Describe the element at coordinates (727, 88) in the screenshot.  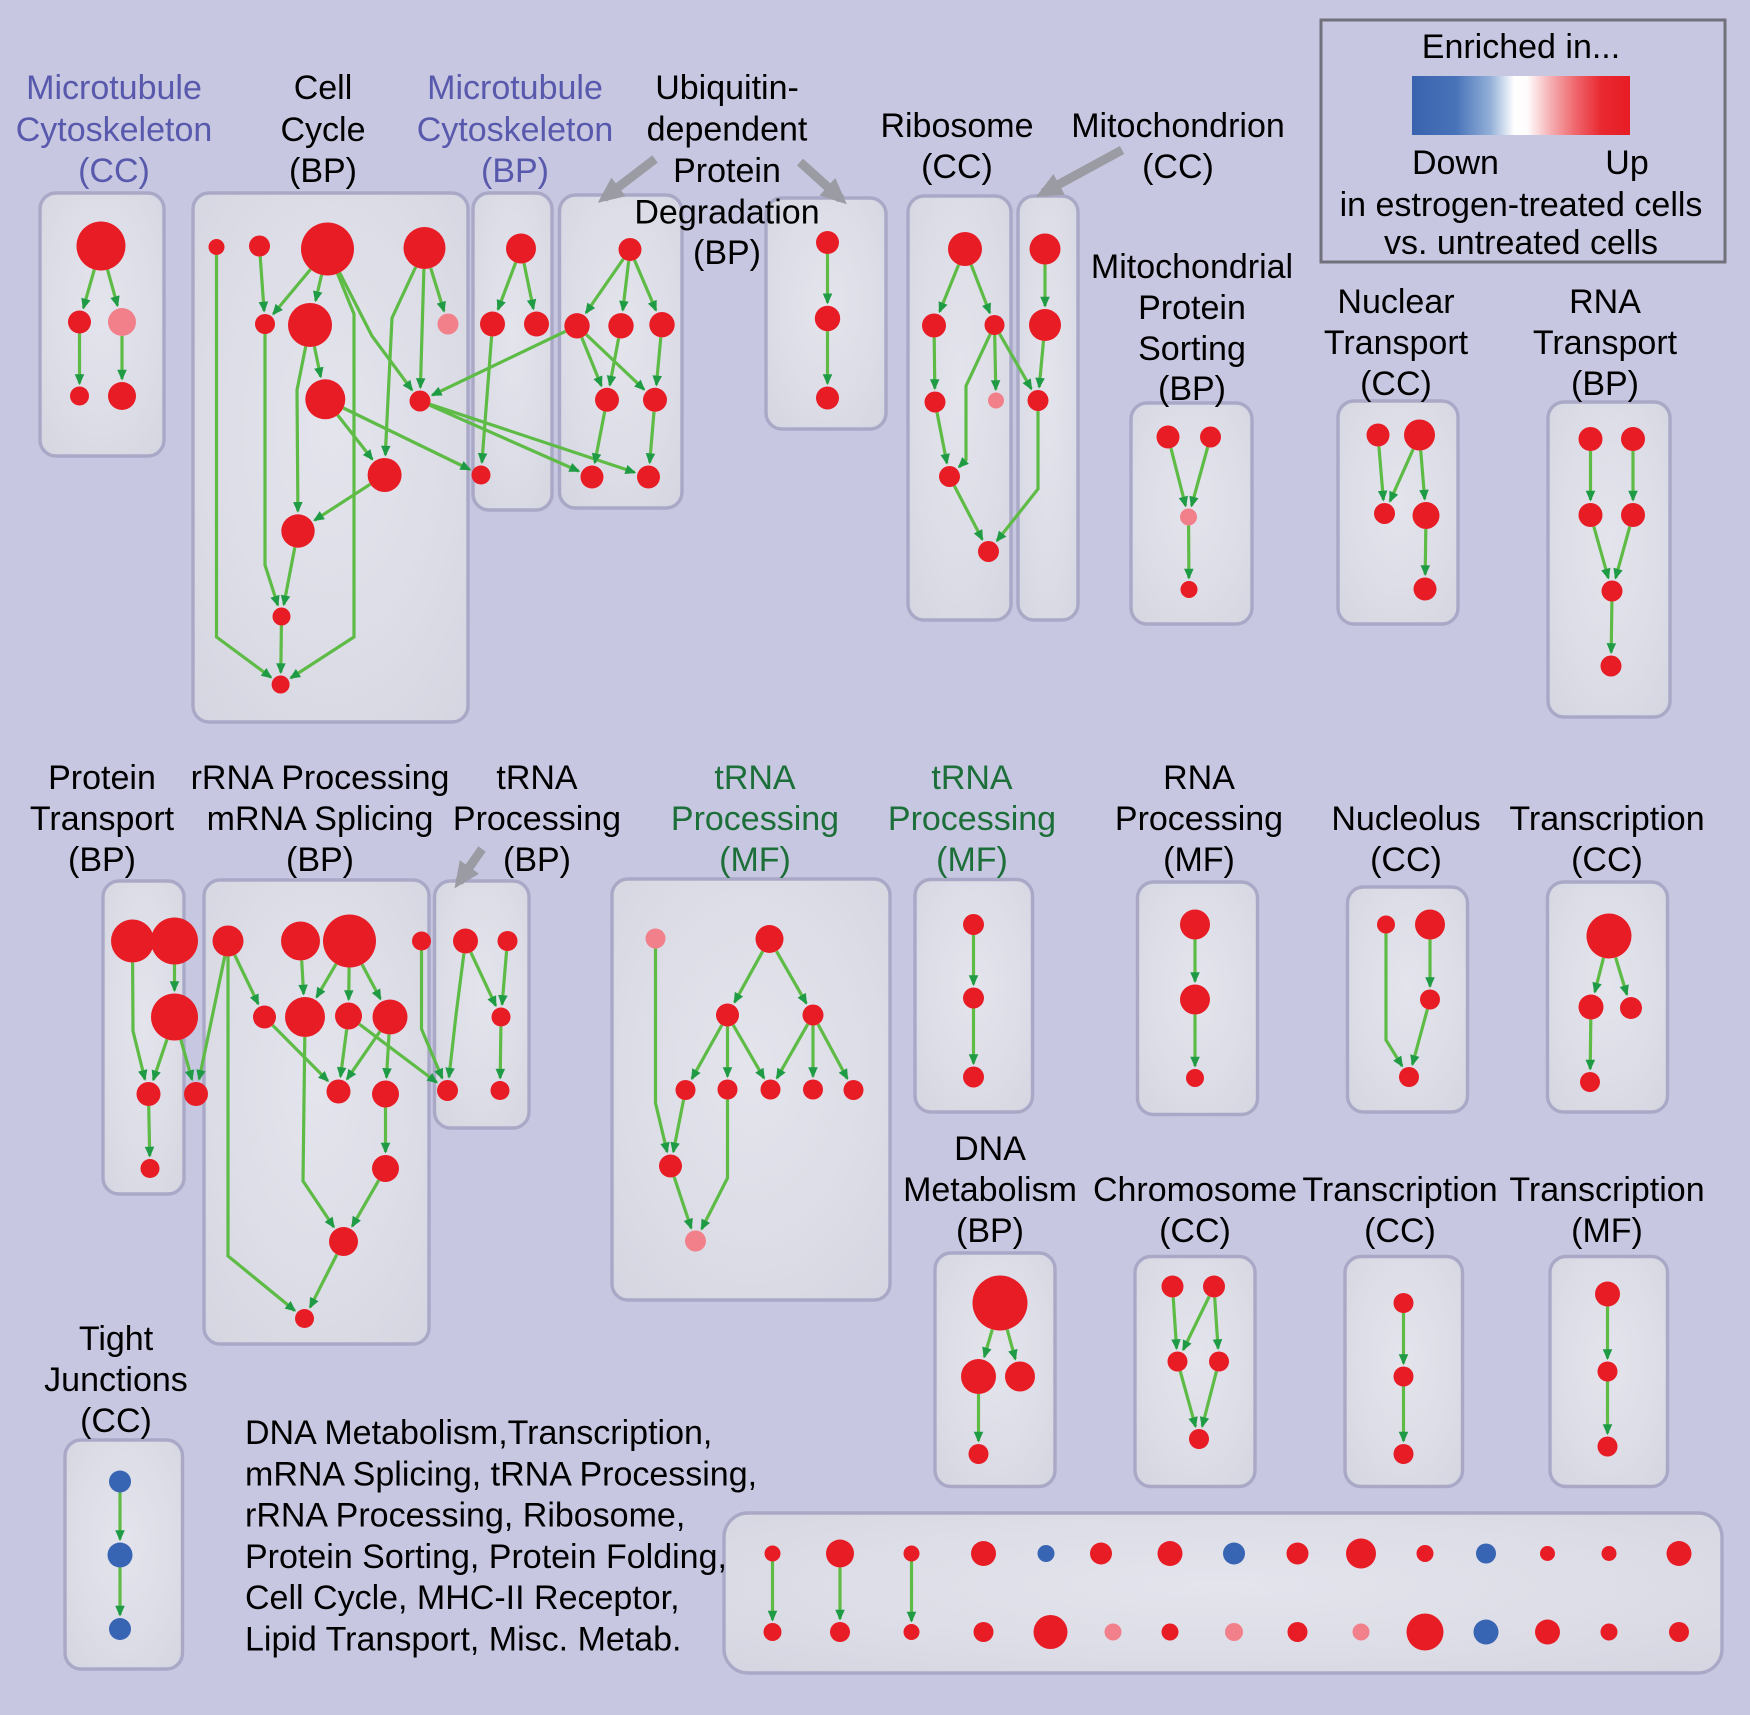
I see `svg-text: Ubiquitin-` at that location.